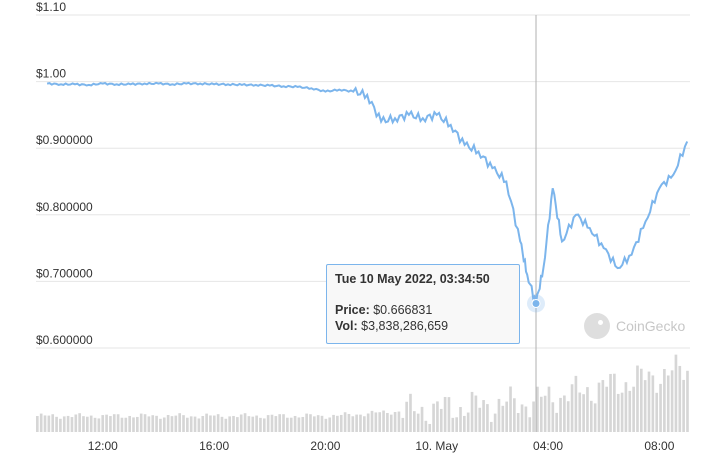 The height and width of the screenshot is (470, 727). What do you see at coordinates (346, 326) in the screenshot?
I see `tooltip-vol-label: Vol:` at bounding box center [346, 326].